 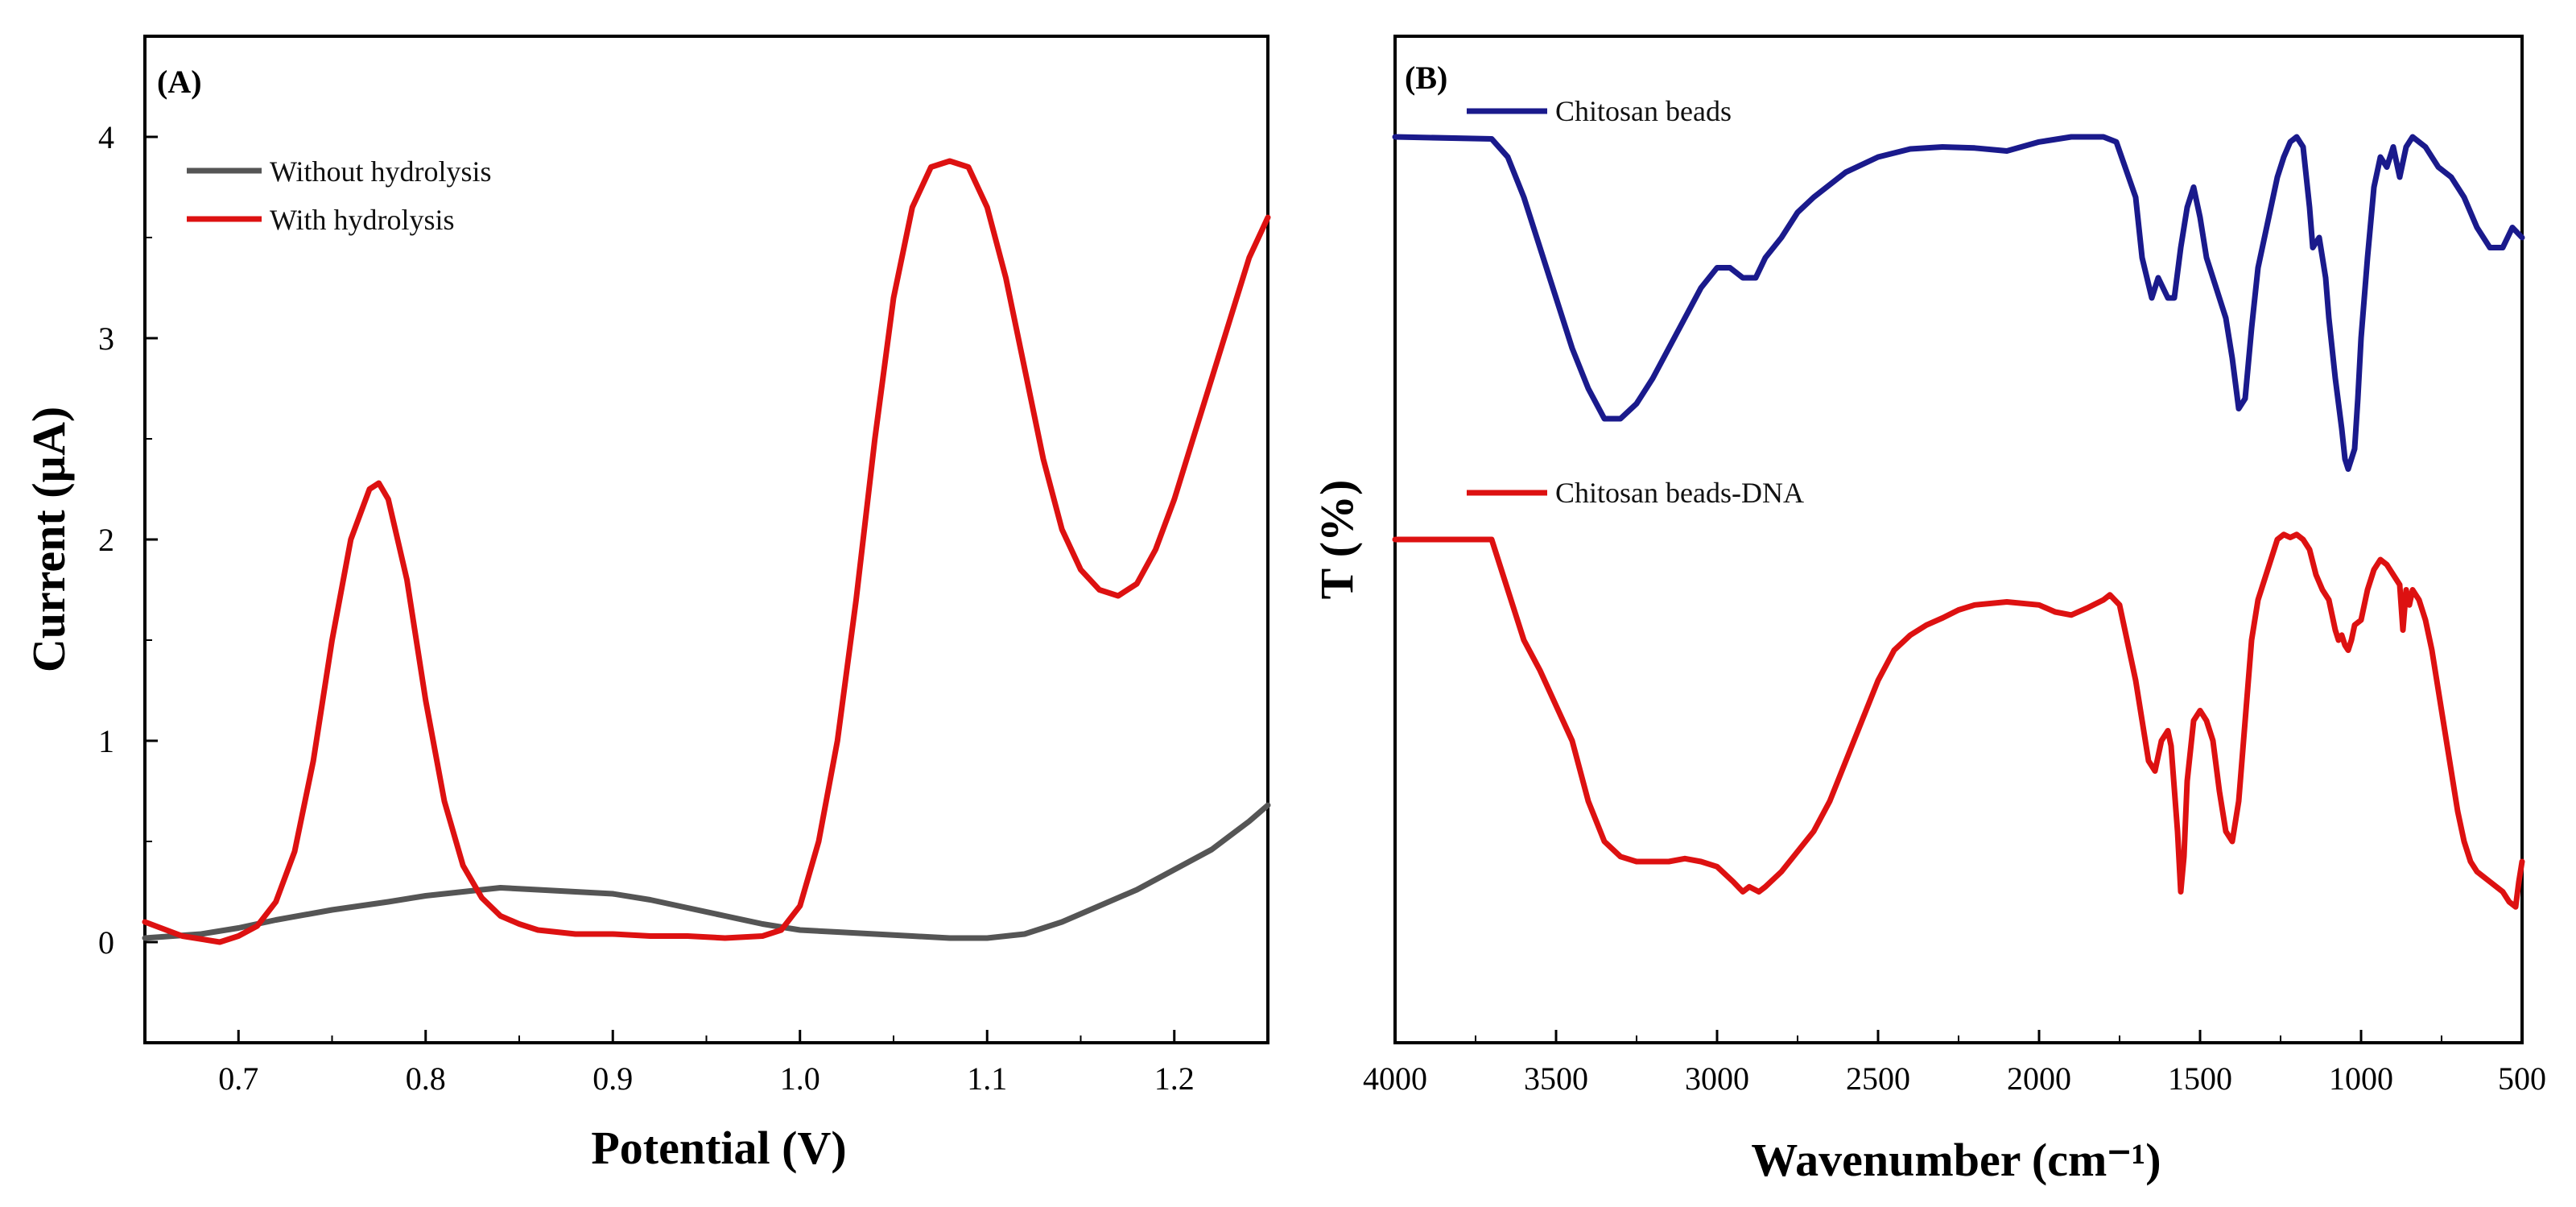 I want to click on panel-a-y-tick-label: 1, so click(x=106, y=741).